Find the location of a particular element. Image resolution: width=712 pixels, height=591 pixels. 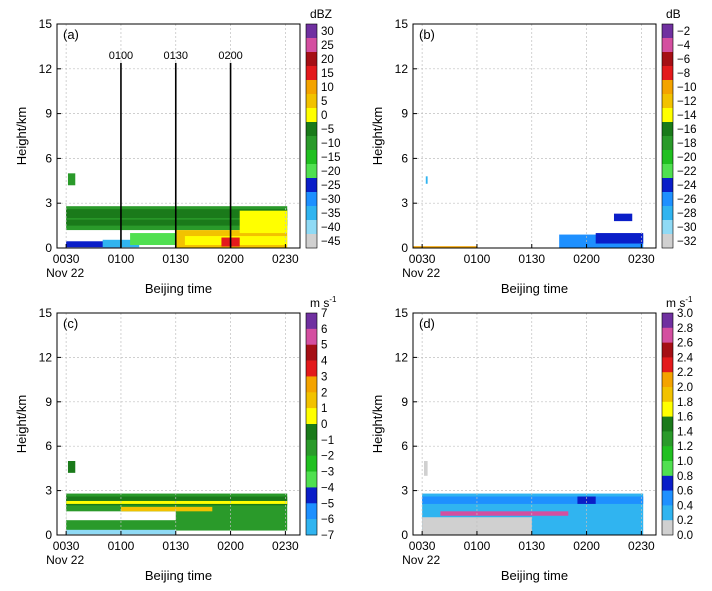

colorbar-label: 1.6 is located at coordinates (685, 418).